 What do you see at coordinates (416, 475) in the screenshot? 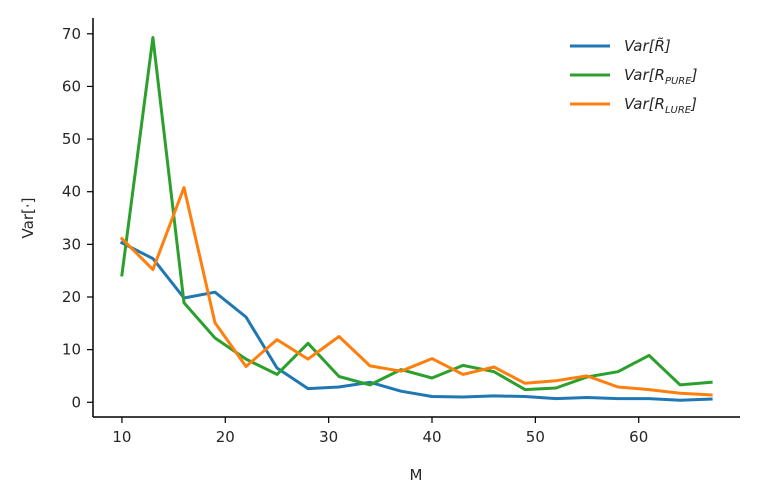
I see `x-axis-label: M` at bounding box center [416, 475].